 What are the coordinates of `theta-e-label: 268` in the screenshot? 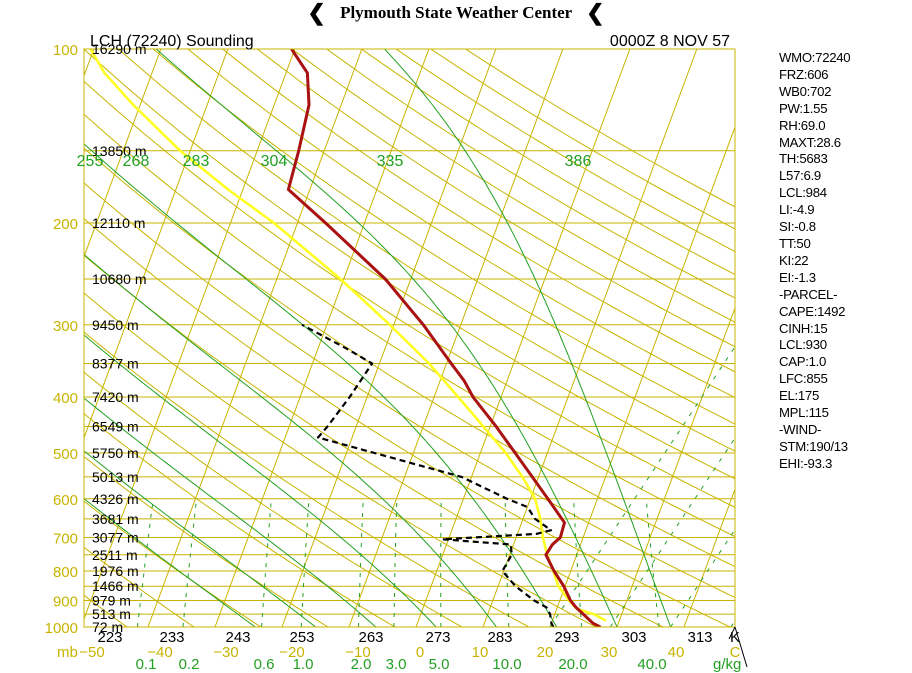 It's located at (136, 161).